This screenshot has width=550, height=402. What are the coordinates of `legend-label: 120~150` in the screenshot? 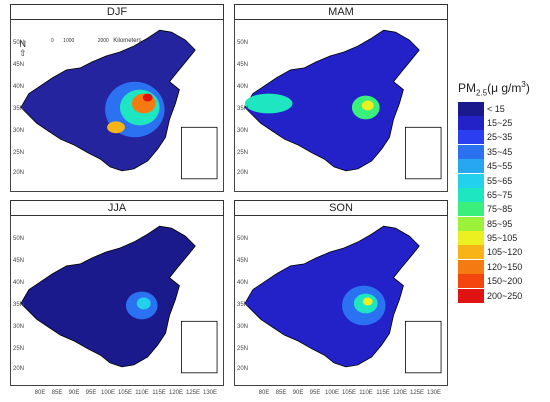 It's located at (505, 266).